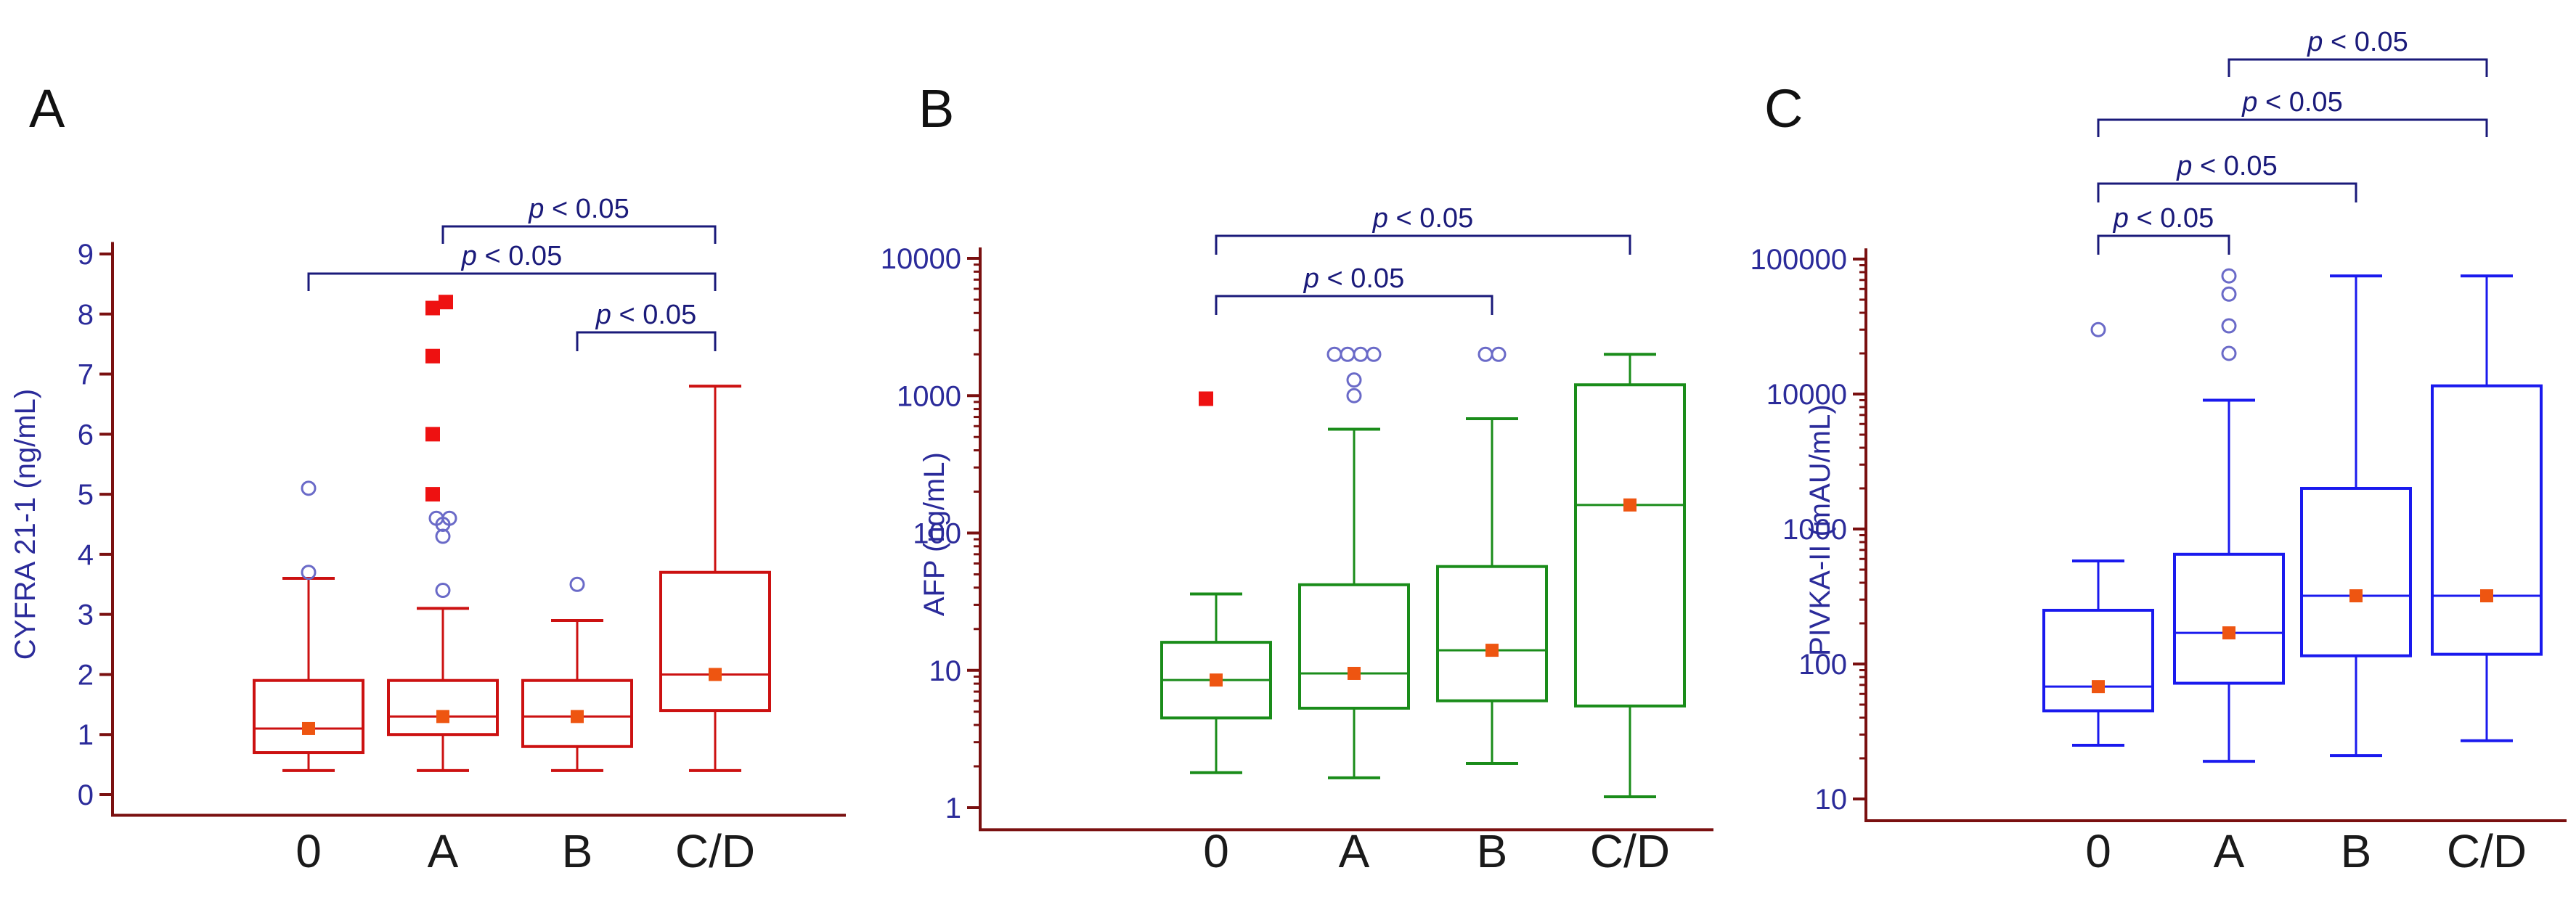 Image resolution: width=2576 pixels, height=902 pixels. What do you see at coordinates (86, 375) in the screenshot?
I see `y-tick-label: 7` at bounding box center [86, 375].